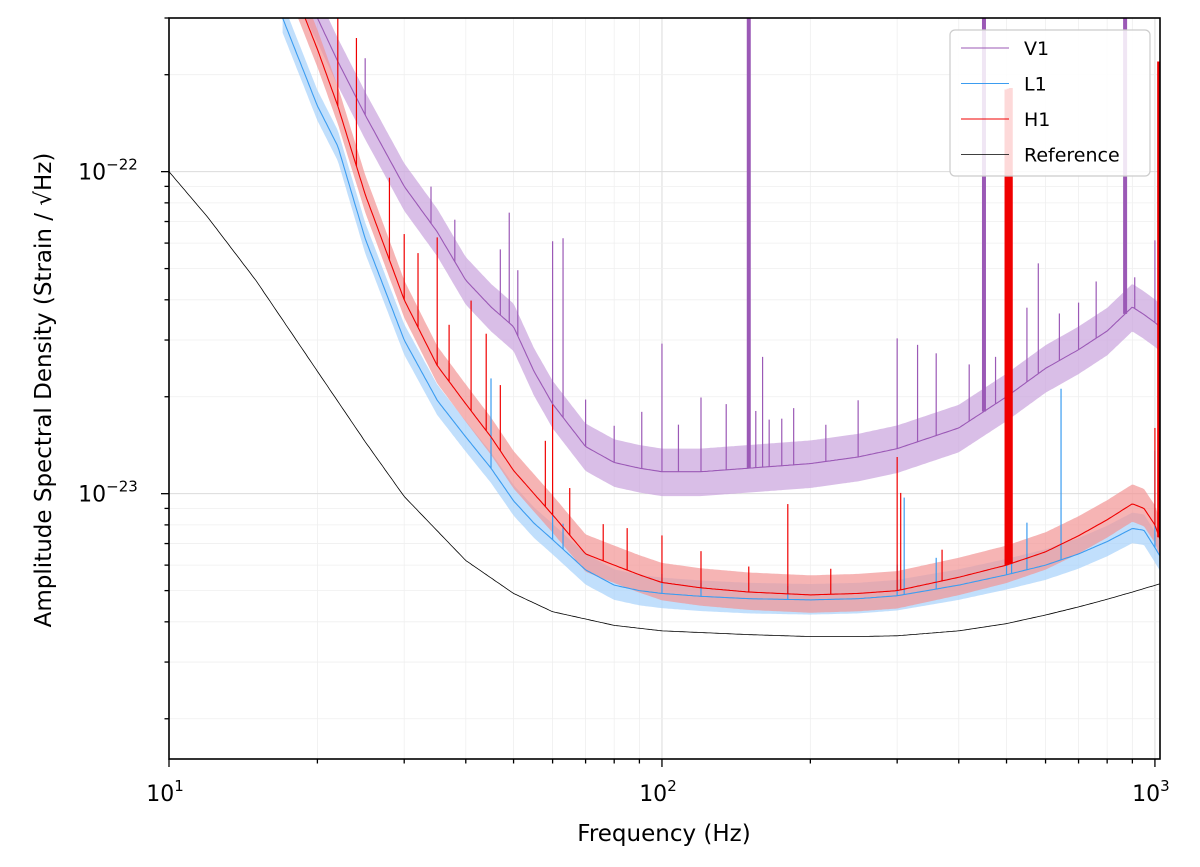 The image size is (1200, 867). What do you see at coordinates (1035, 85) in the screenshot?
I see `legend-label-l1: L1` at bounding box center [1035, 85].